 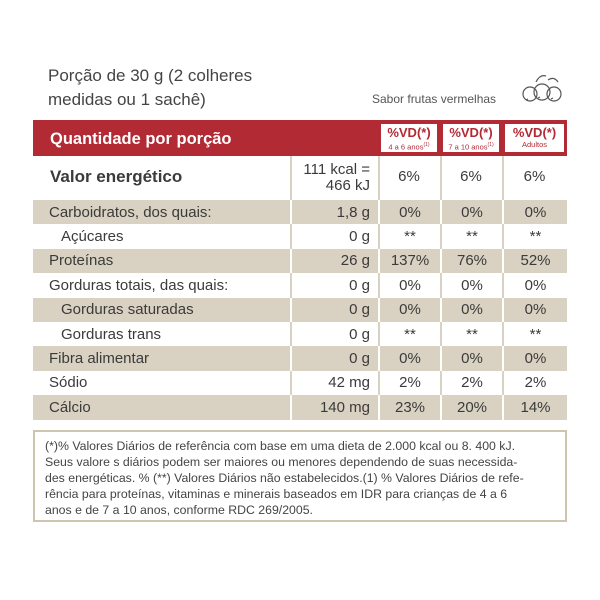 I want to click on row-label: Gorduras saturadas, so click(x=161, y=309).